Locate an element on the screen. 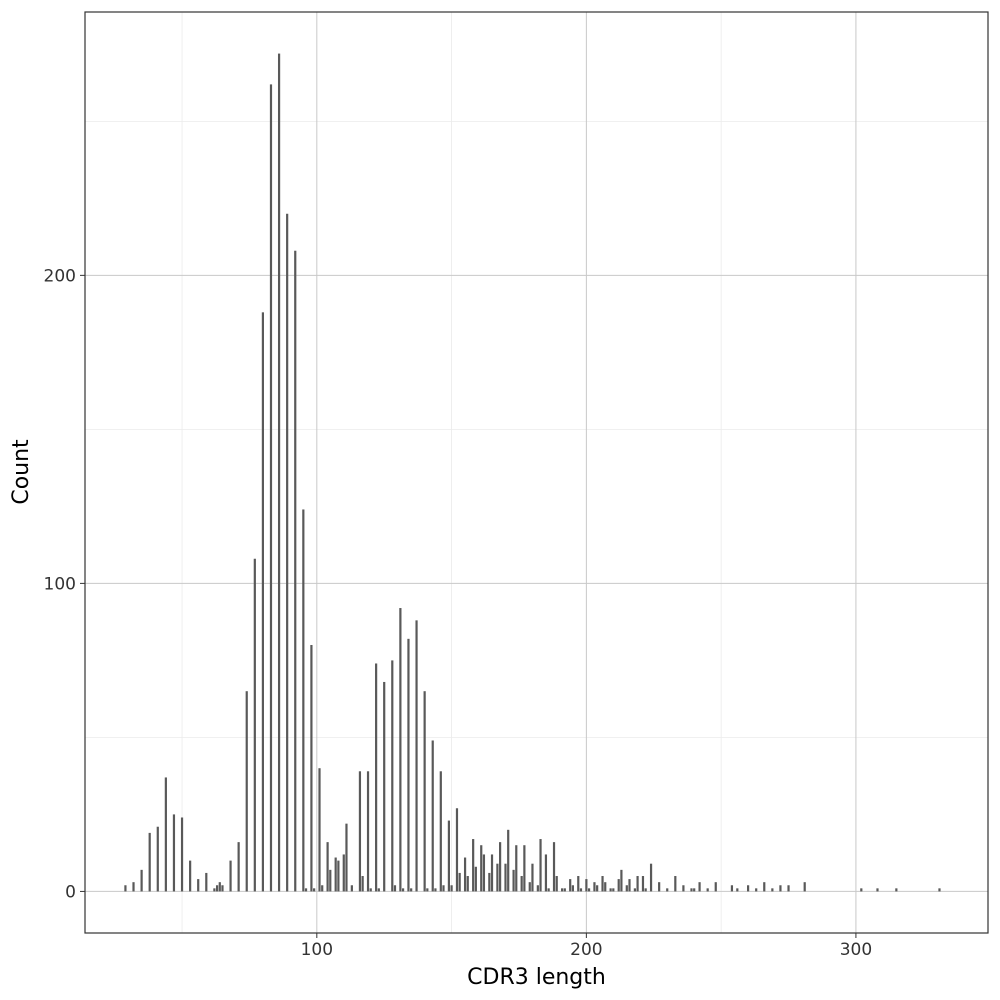 The height and width of the screenshot is (1000, 1000). x-axis: 100 200 300 is located at coordinates (586, 946).